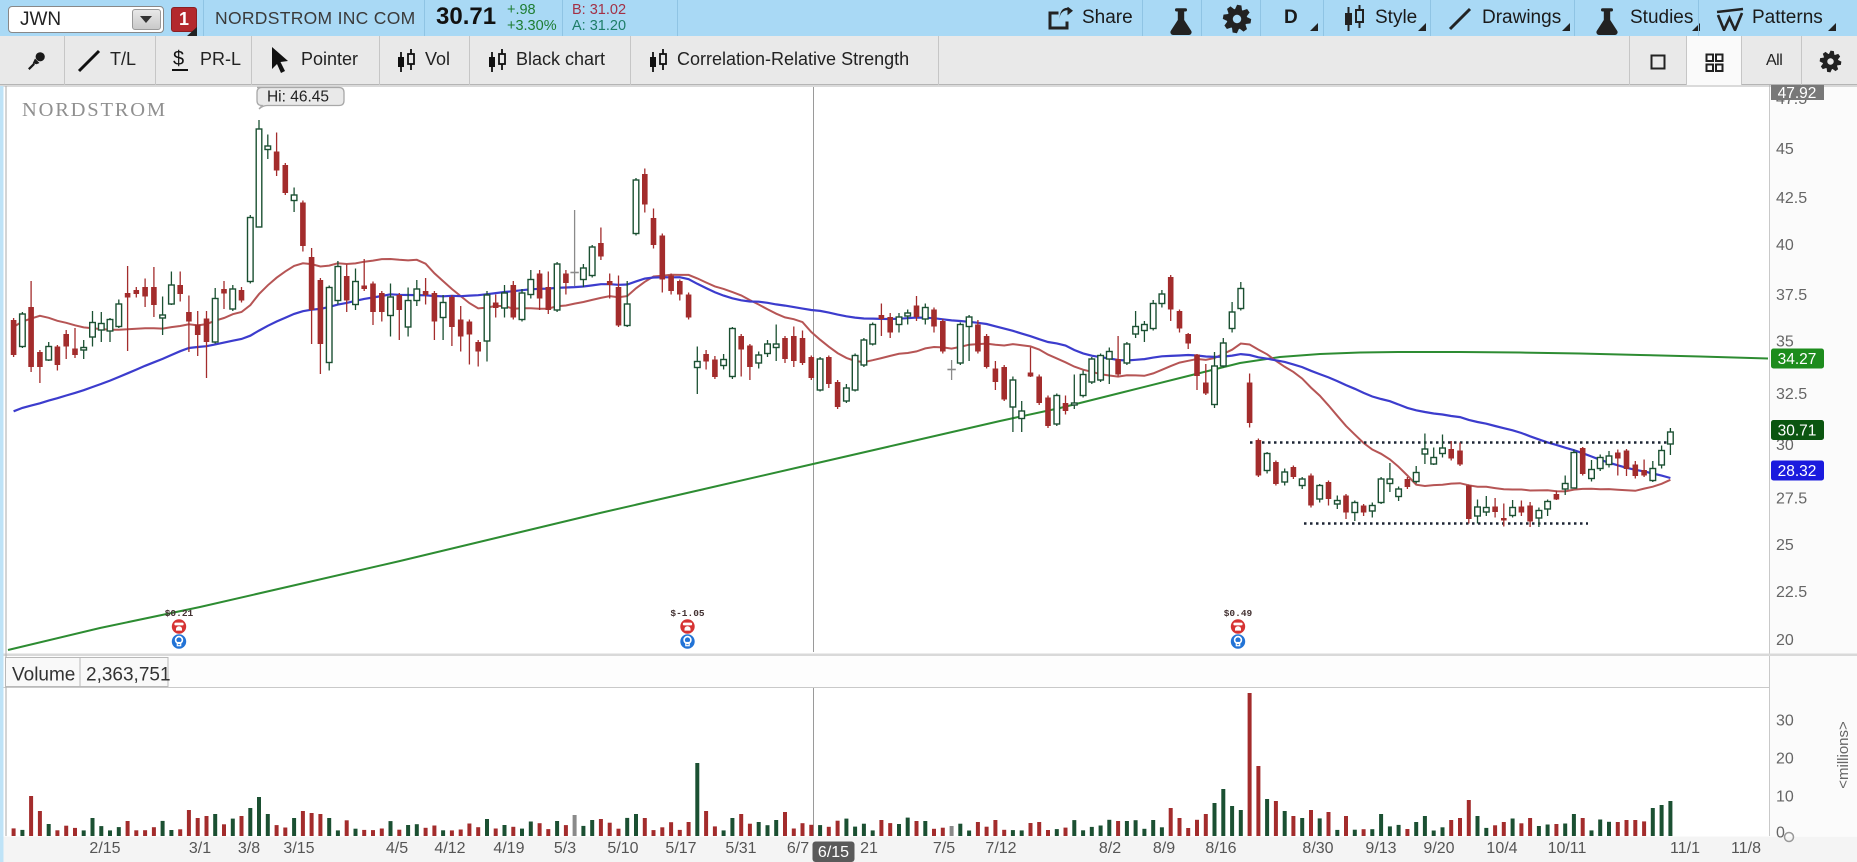 This screenshot has width=1857, height=862. What do you see at coordinates (298, 97) in the screenshot?
I see `svg-text: Hi: 46.45` at bounding box center [298, 97].